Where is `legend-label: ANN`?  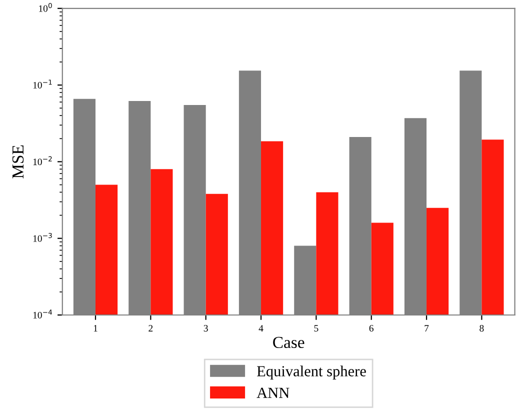
legend-label: ANN is located at coordinates (273, 393).